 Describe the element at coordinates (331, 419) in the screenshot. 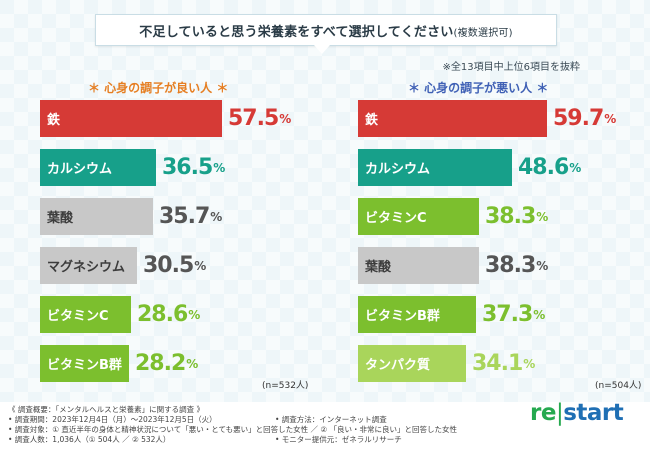

I see `survey-method: • 調査方法：インターネット調査` at that location.